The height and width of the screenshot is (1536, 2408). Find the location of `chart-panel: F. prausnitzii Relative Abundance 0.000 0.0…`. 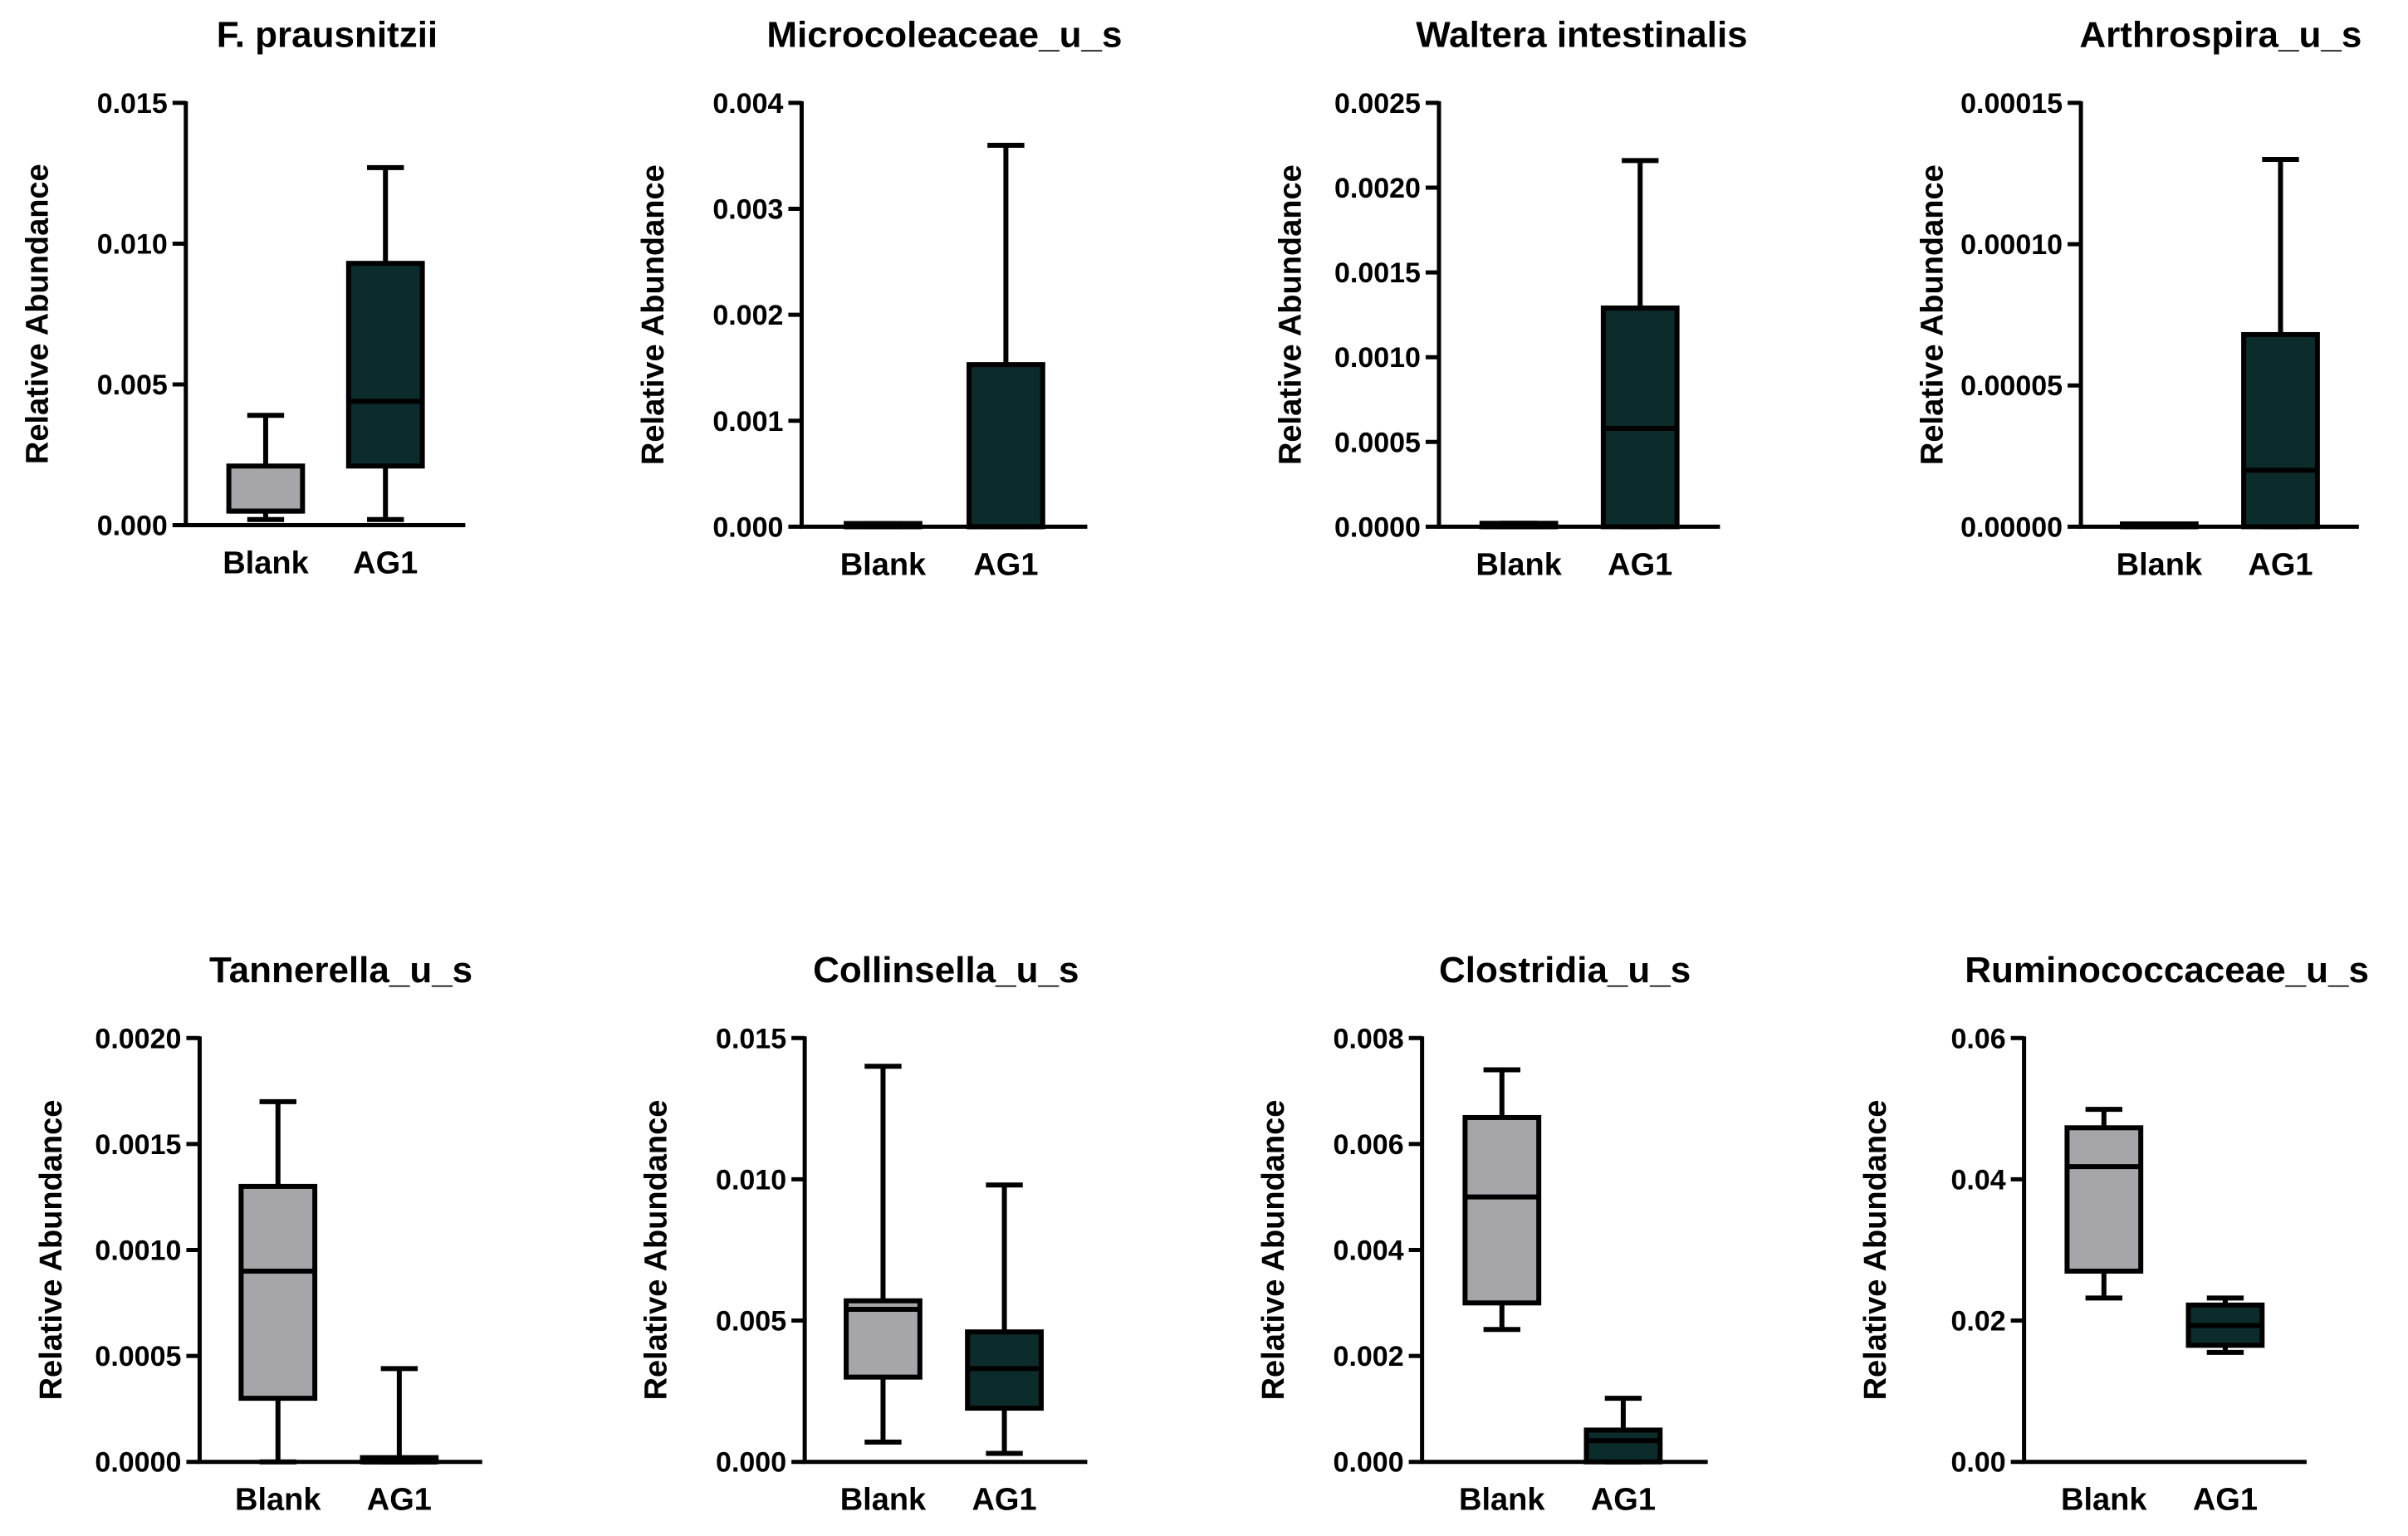

chart-panel: F. prausnitzii Relative Abundance 0.000 0.0… is located at coordinates (243, 298).